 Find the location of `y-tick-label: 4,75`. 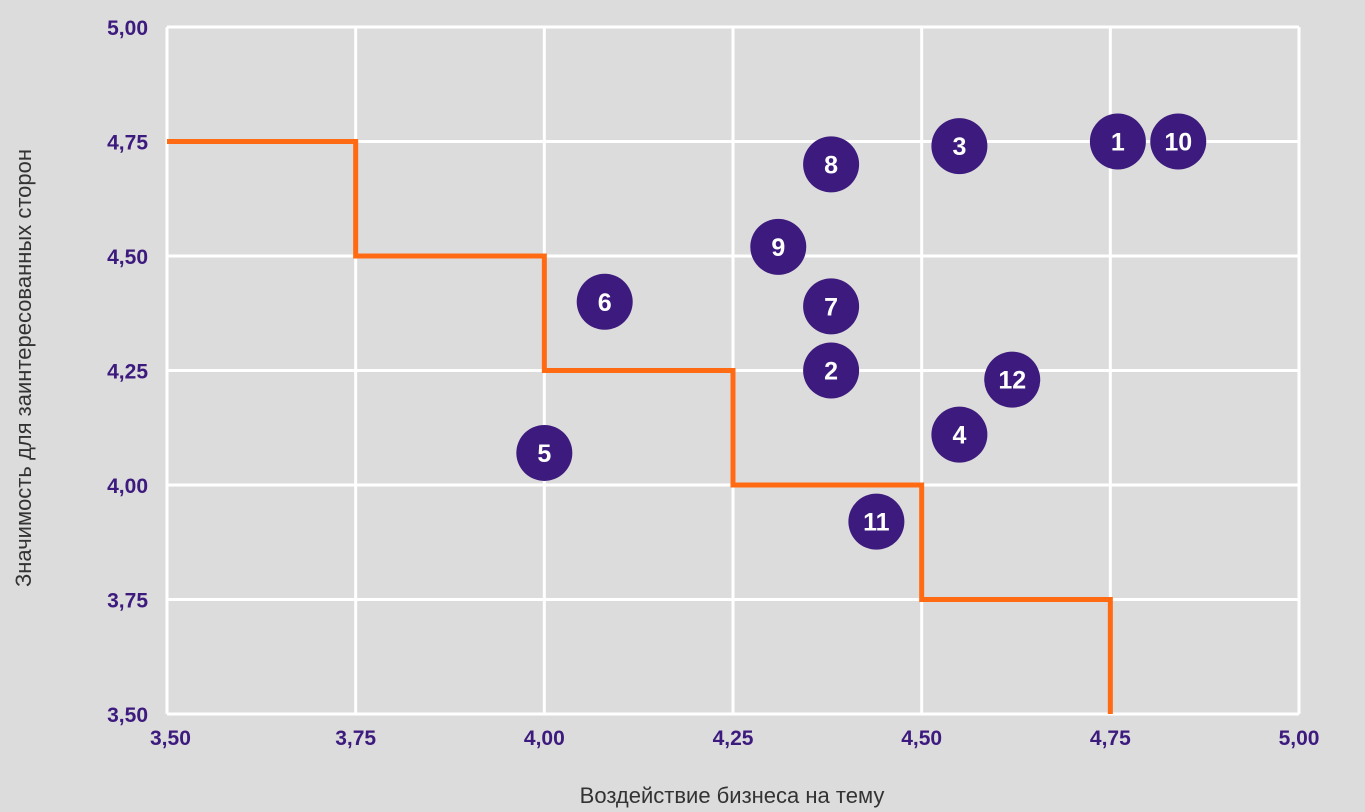

y-tick-label: 4,75 is located at coordinates (127, 143).